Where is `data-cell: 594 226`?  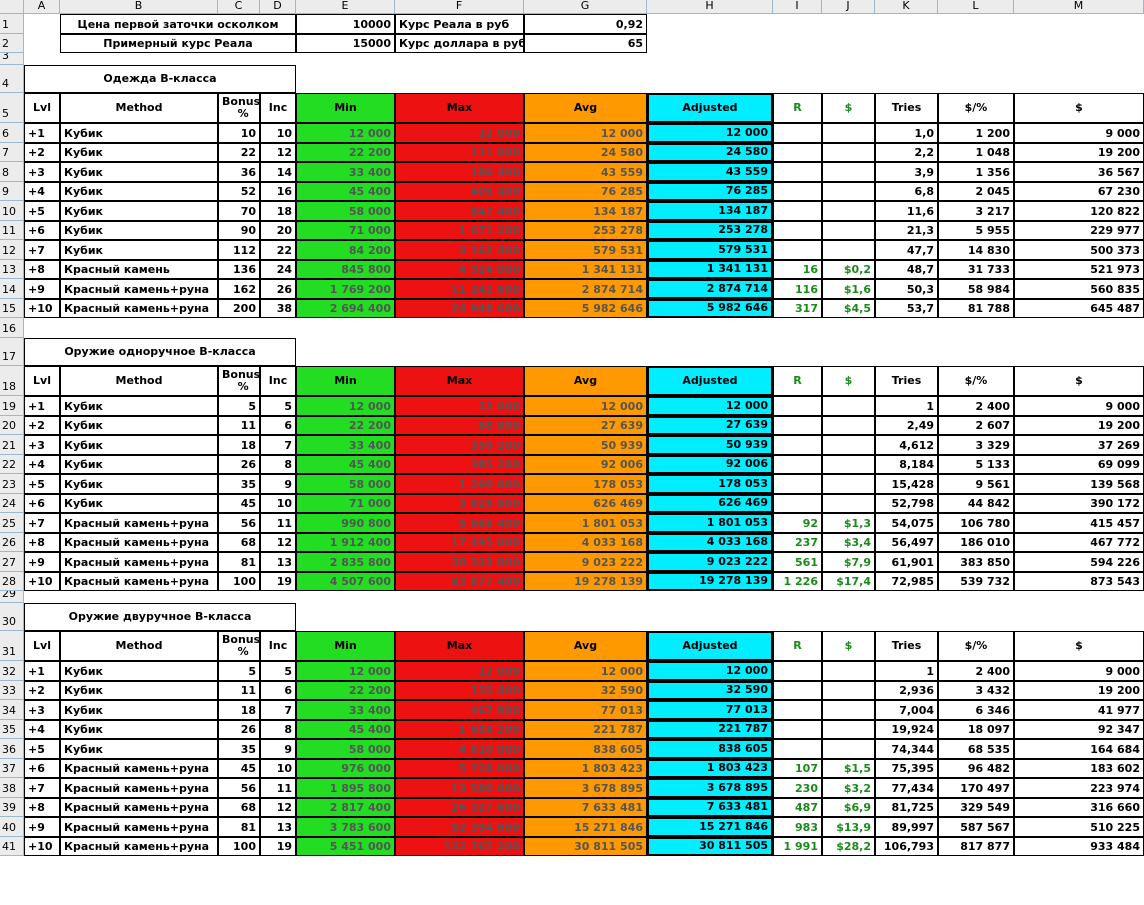 data-cell: 594 226 is located at coordinates (1079, 562).